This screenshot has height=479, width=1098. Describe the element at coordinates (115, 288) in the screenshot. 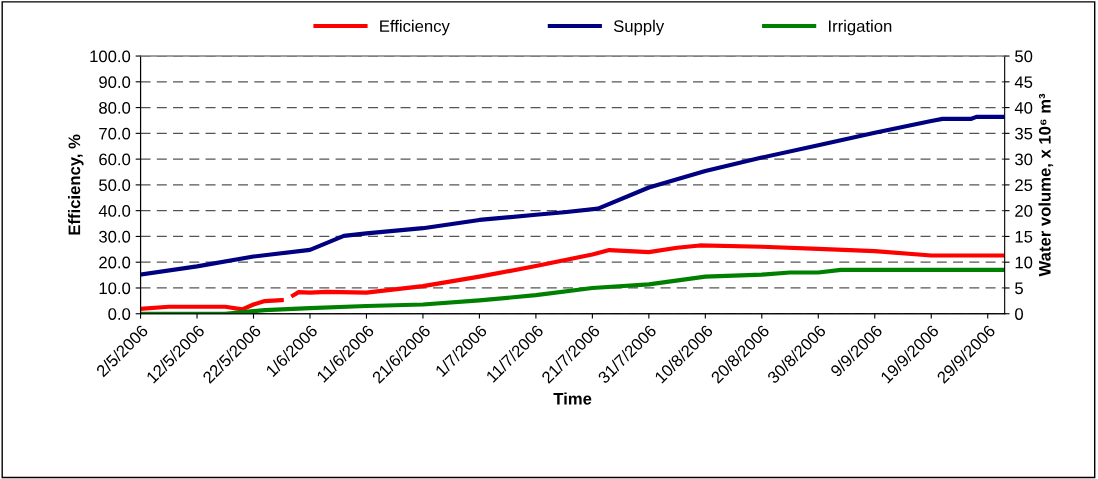

I see `y-tick-label: 10.0` at that location.